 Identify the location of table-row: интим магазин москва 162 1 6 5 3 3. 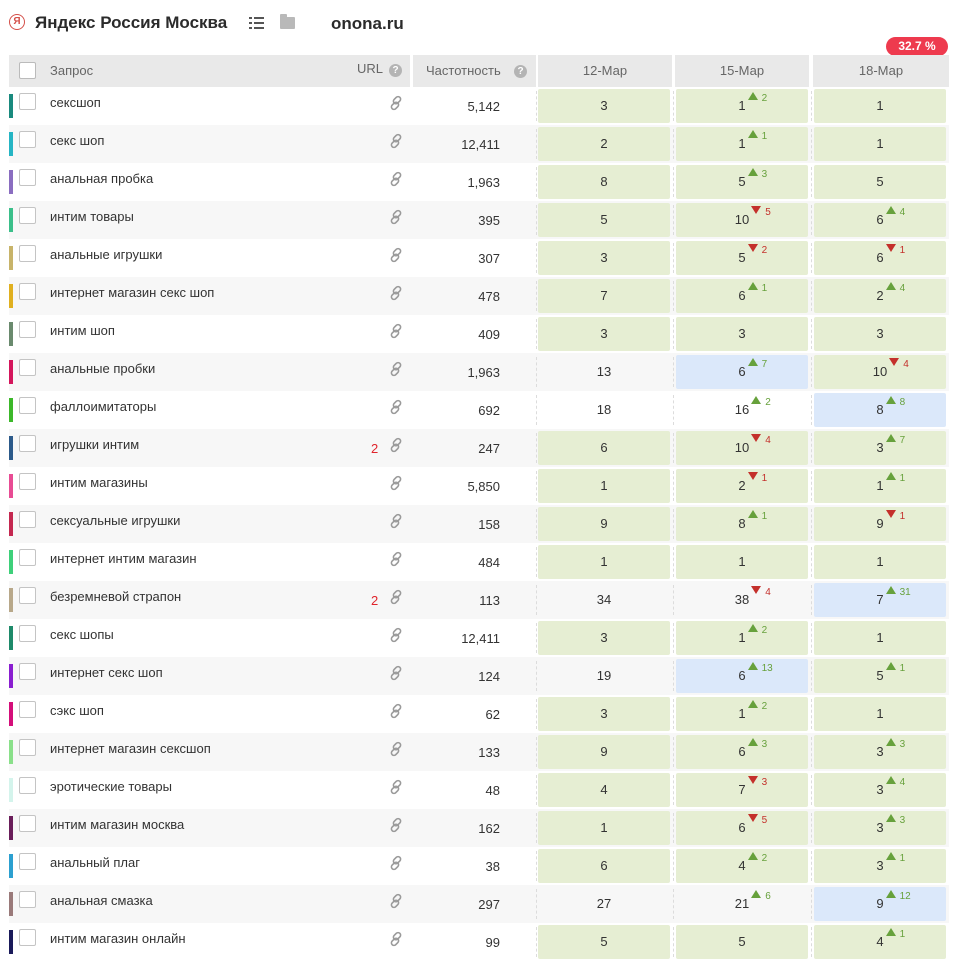
(479, 828).